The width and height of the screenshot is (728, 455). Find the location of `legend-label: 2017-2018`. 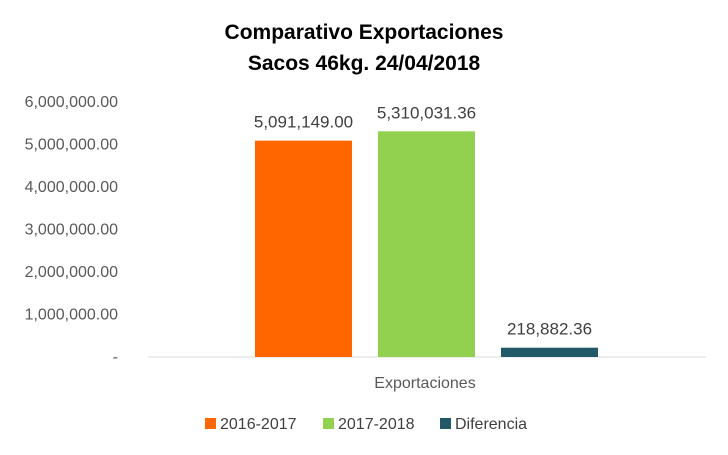

legend-label: 2017-2018 is located at coordinates (376, 424).